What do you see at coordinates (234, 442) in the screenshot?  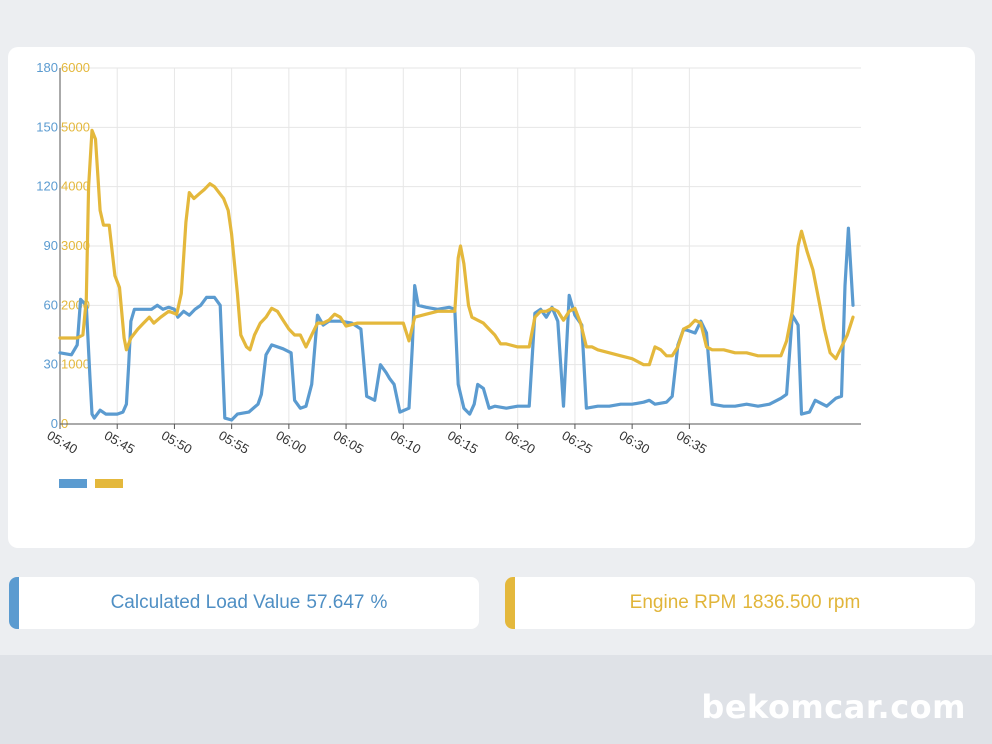 I see `x-tick-label: 05:55` at bounding box center [234, 442].